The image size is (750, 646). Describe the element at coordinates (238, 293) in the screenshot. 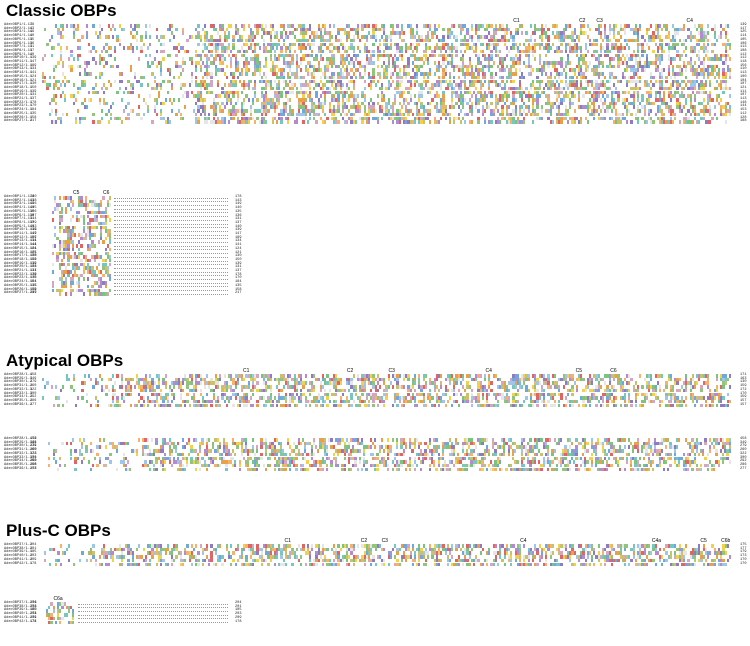

I see `sequence-end-position: 217` at that location.